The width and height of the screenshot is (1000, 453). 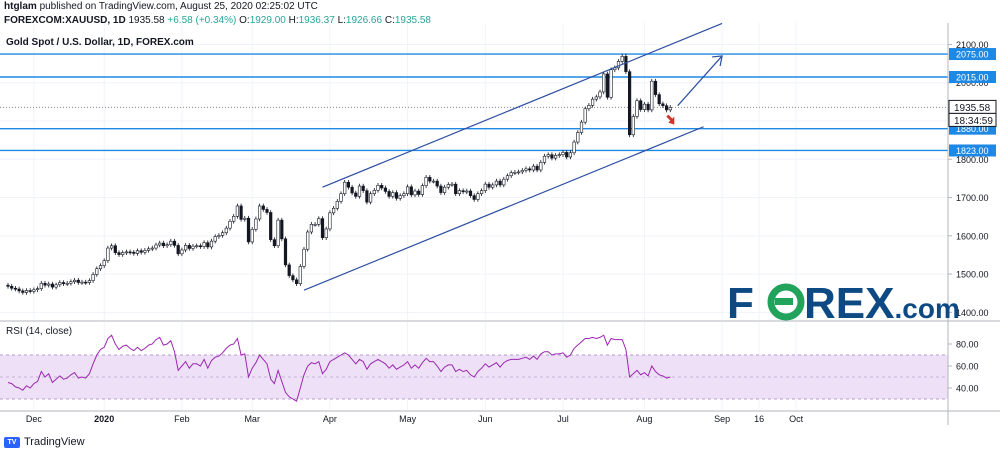 What do you see at coordinates (244, 20) in the screenshot?
I see `open-label: O:` at bounding box center [244, 20].